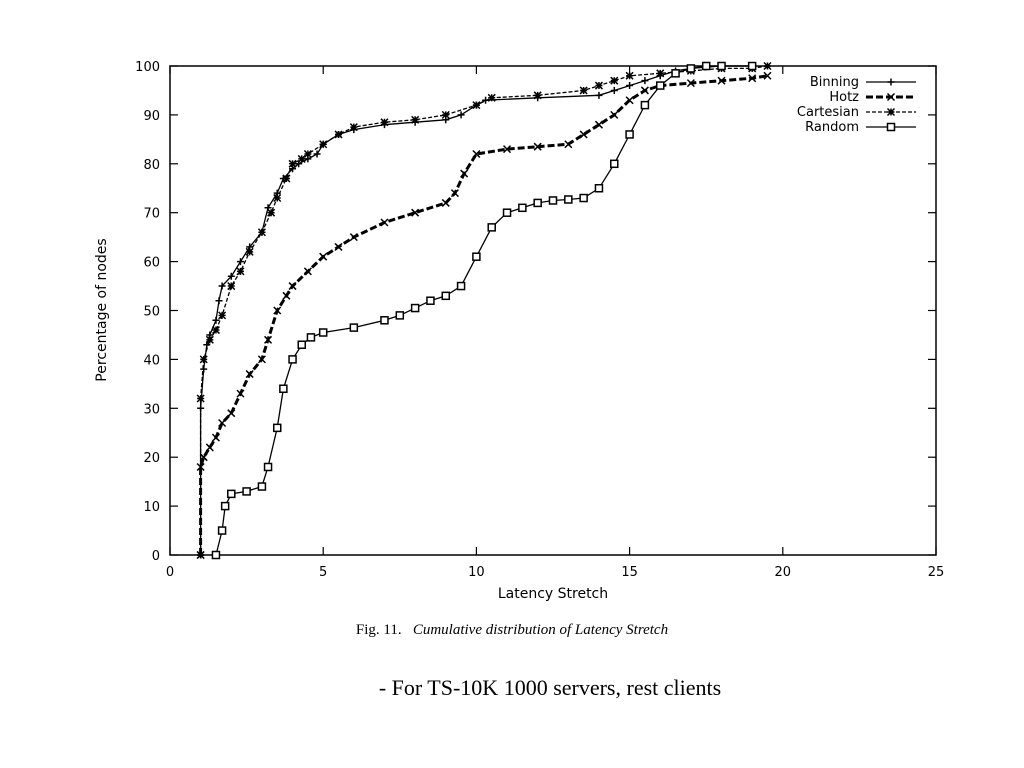 The height and width of the screenshot is (768, 1024). What do you see at coordinates (151, 214) in the screenshot?
I see `y-tick-label: 70` at bounding box center [151, 214].